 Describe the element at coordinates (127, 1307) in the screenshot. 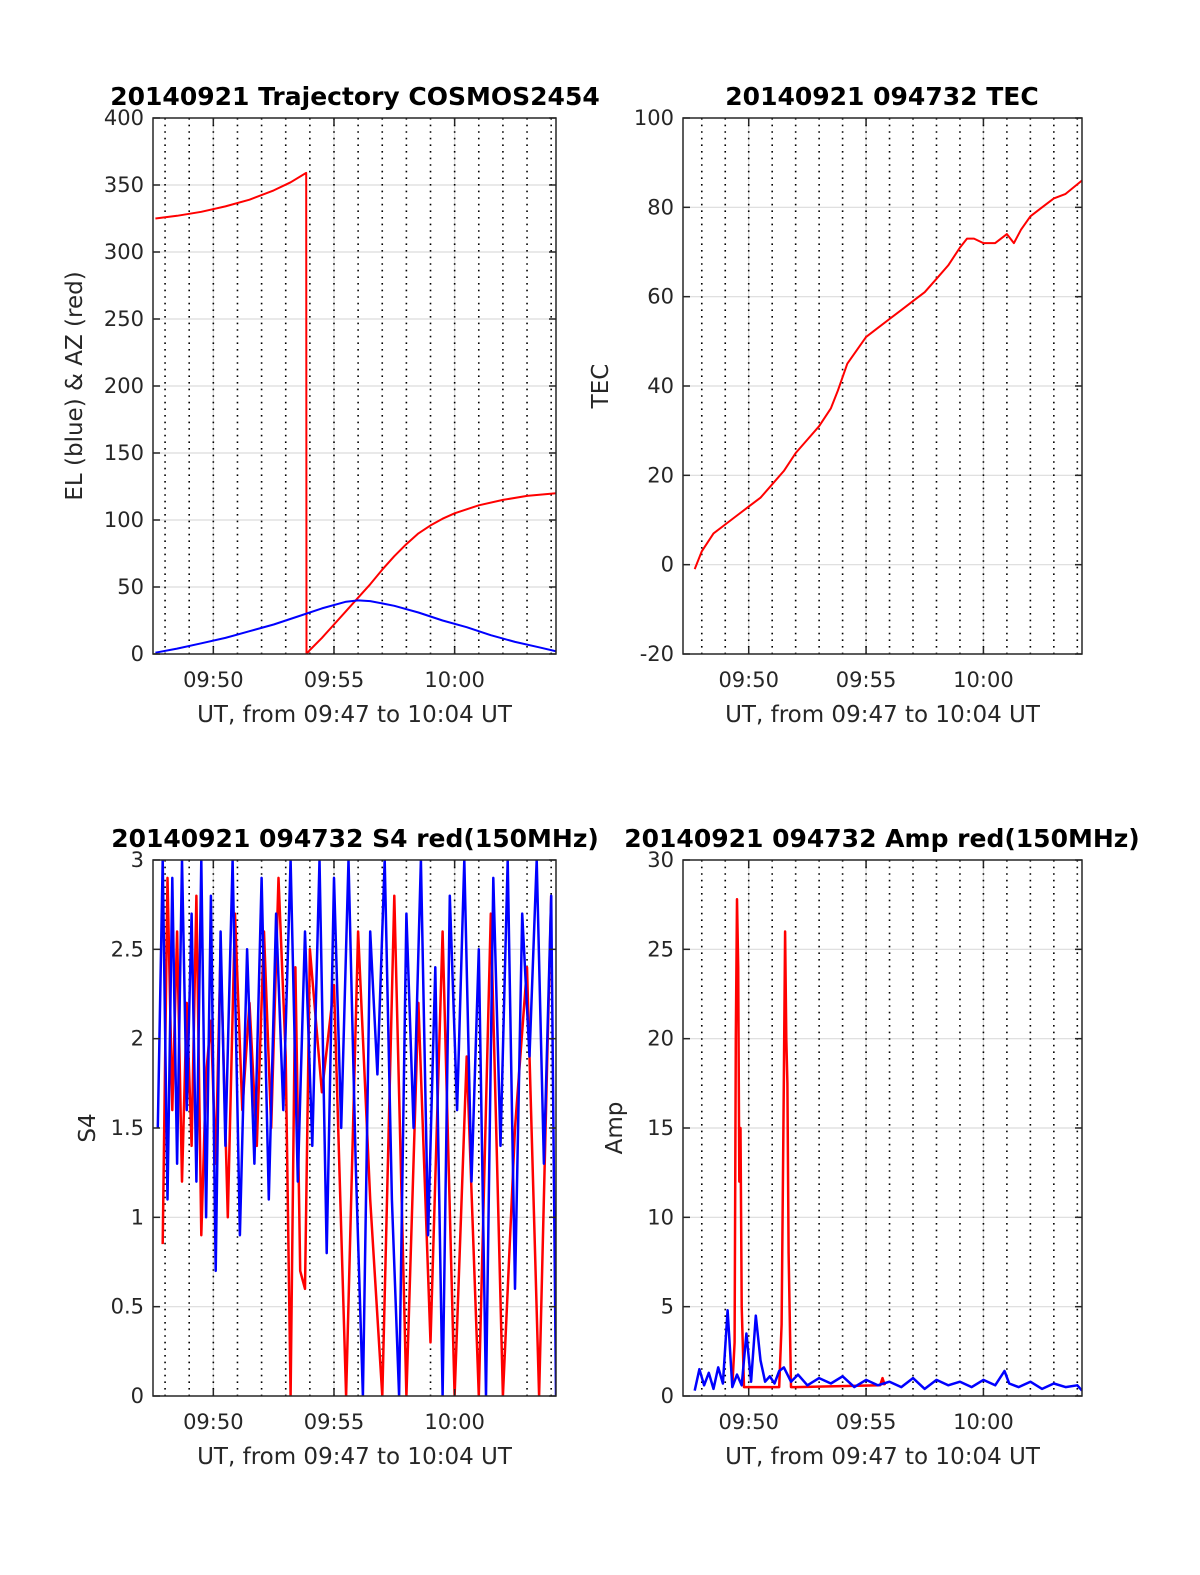

I see `y-tick-label: 0.5` at that location.